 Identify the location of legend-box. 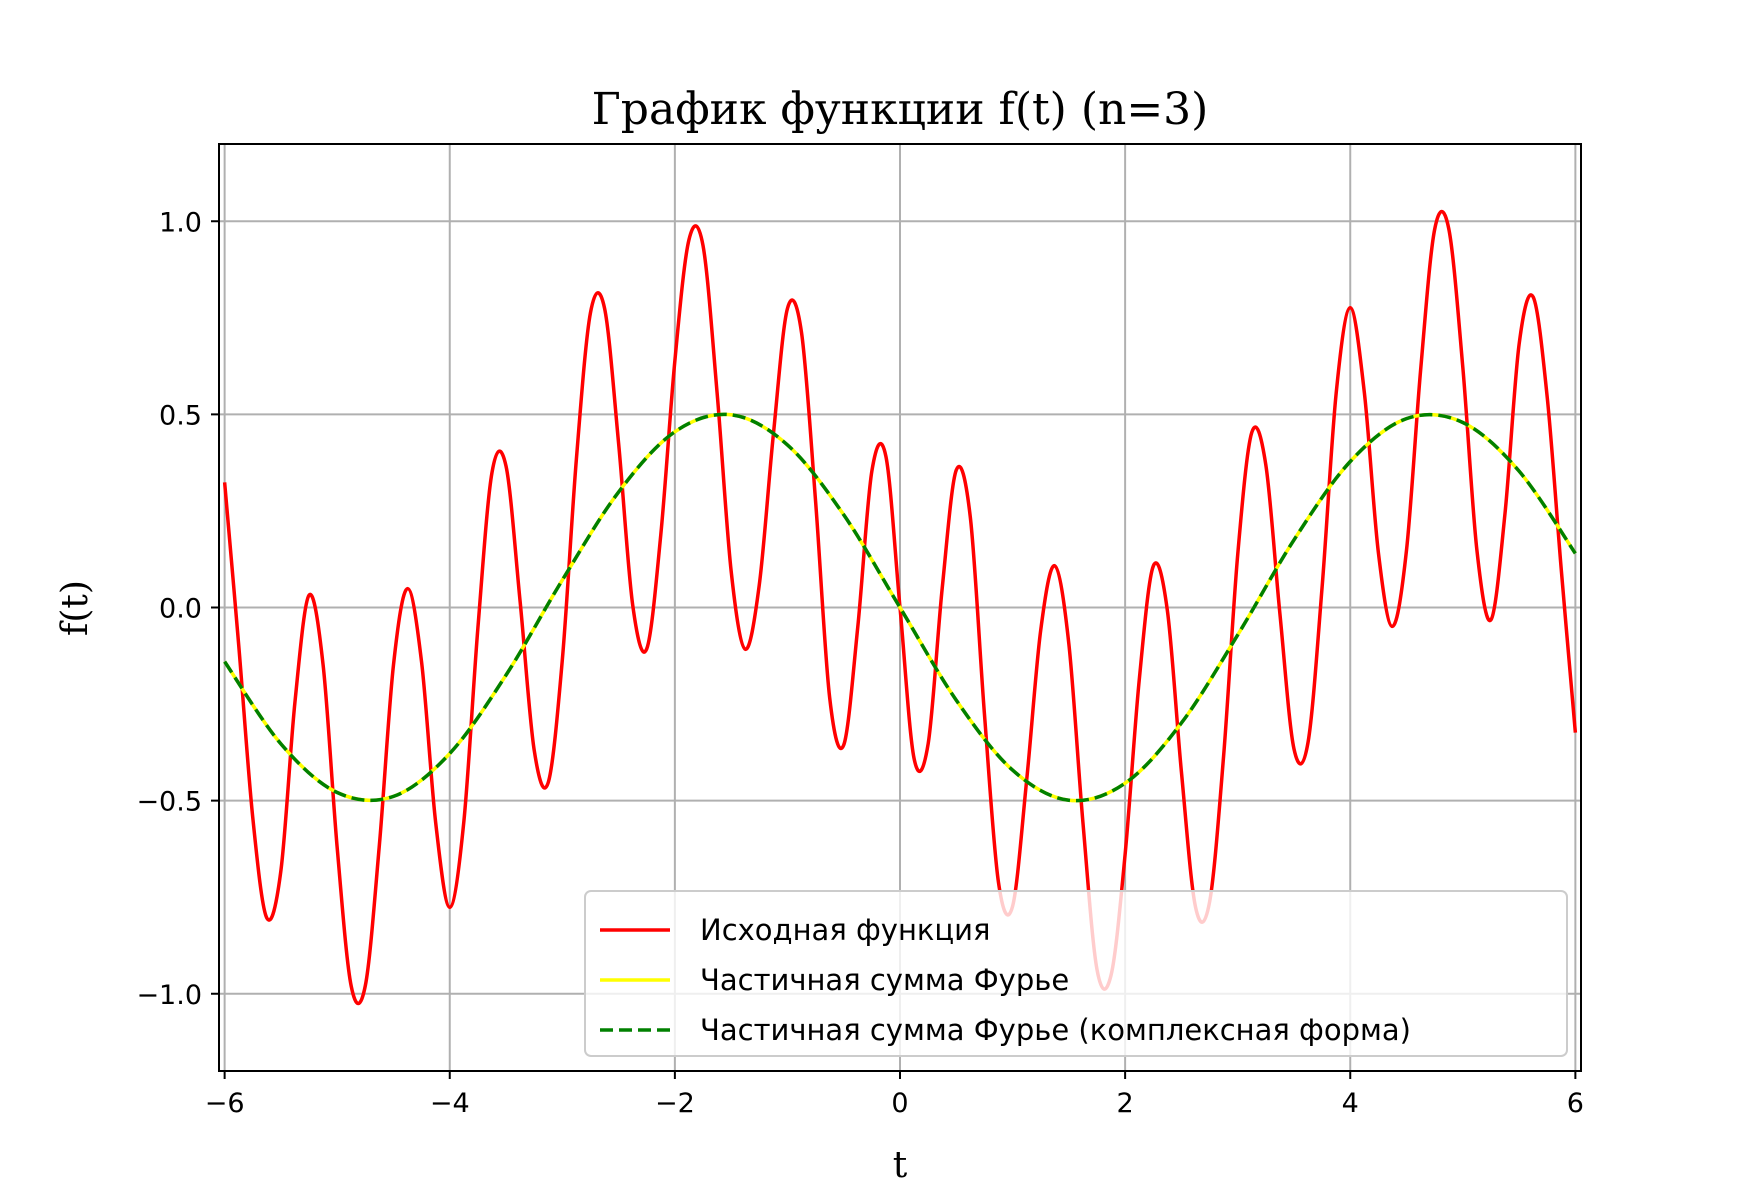
(1076, 973).